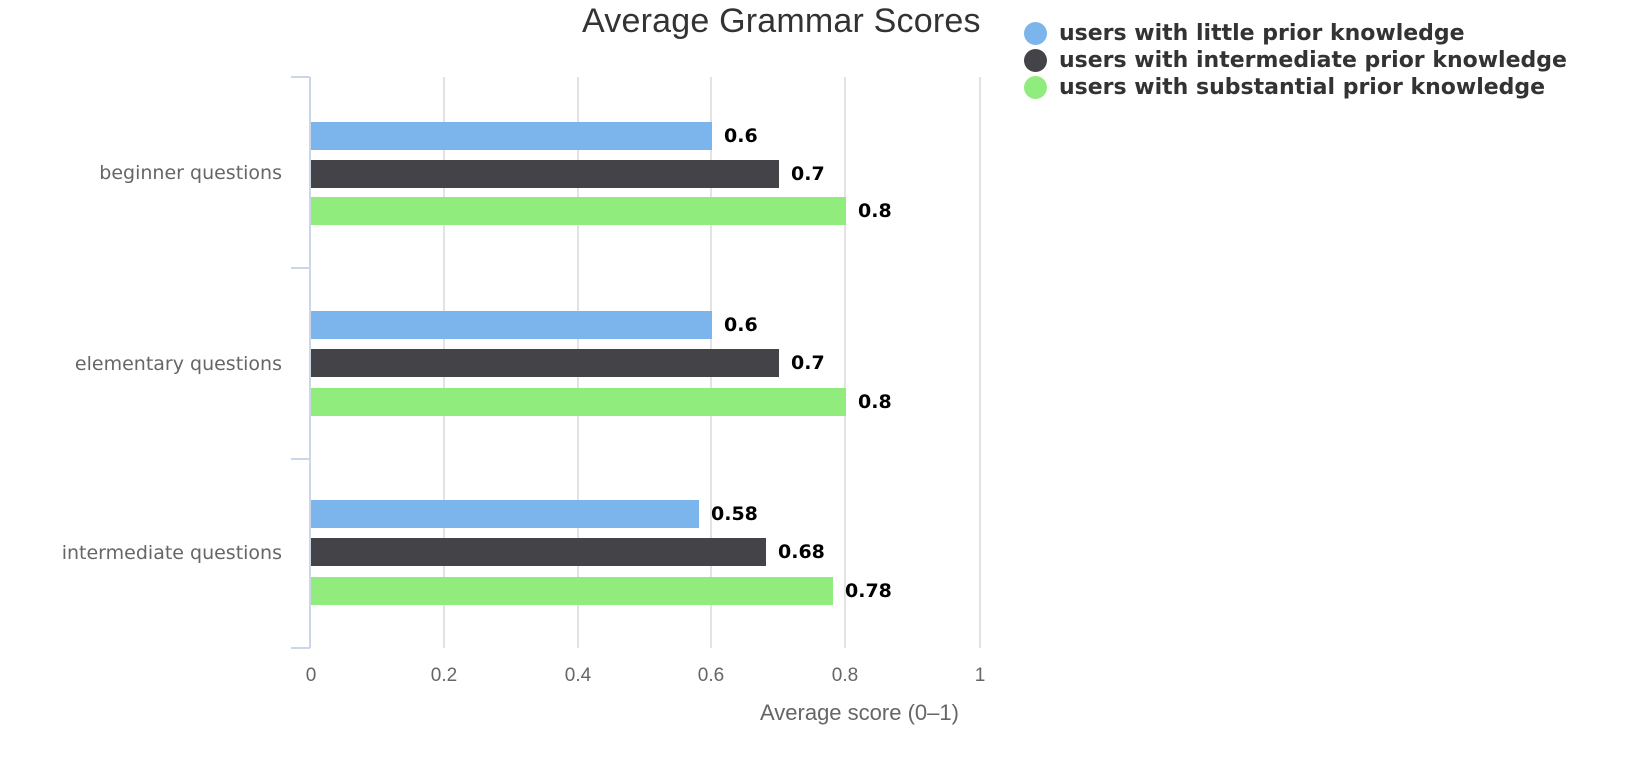 The width and height of the screenshot is (1642, 774). Describe the element at coordinates (859, 712) in the screenshot. I see `x-axis-title: Average score (0–1)` at that location.